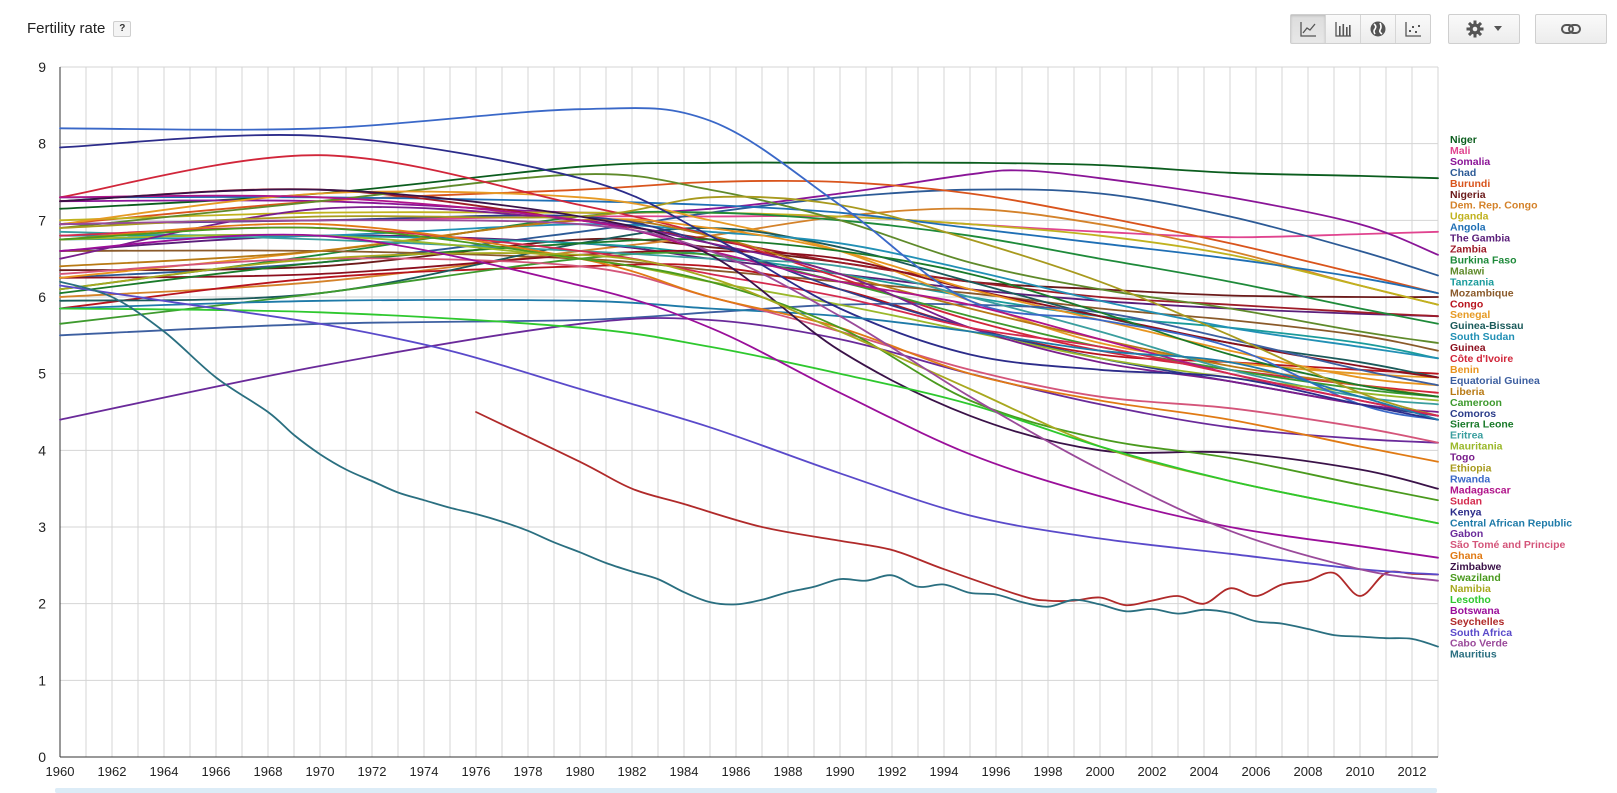 The height and width of the screenshot is (793, 1617). I want to click on globe-icon, so click(1378, 29).